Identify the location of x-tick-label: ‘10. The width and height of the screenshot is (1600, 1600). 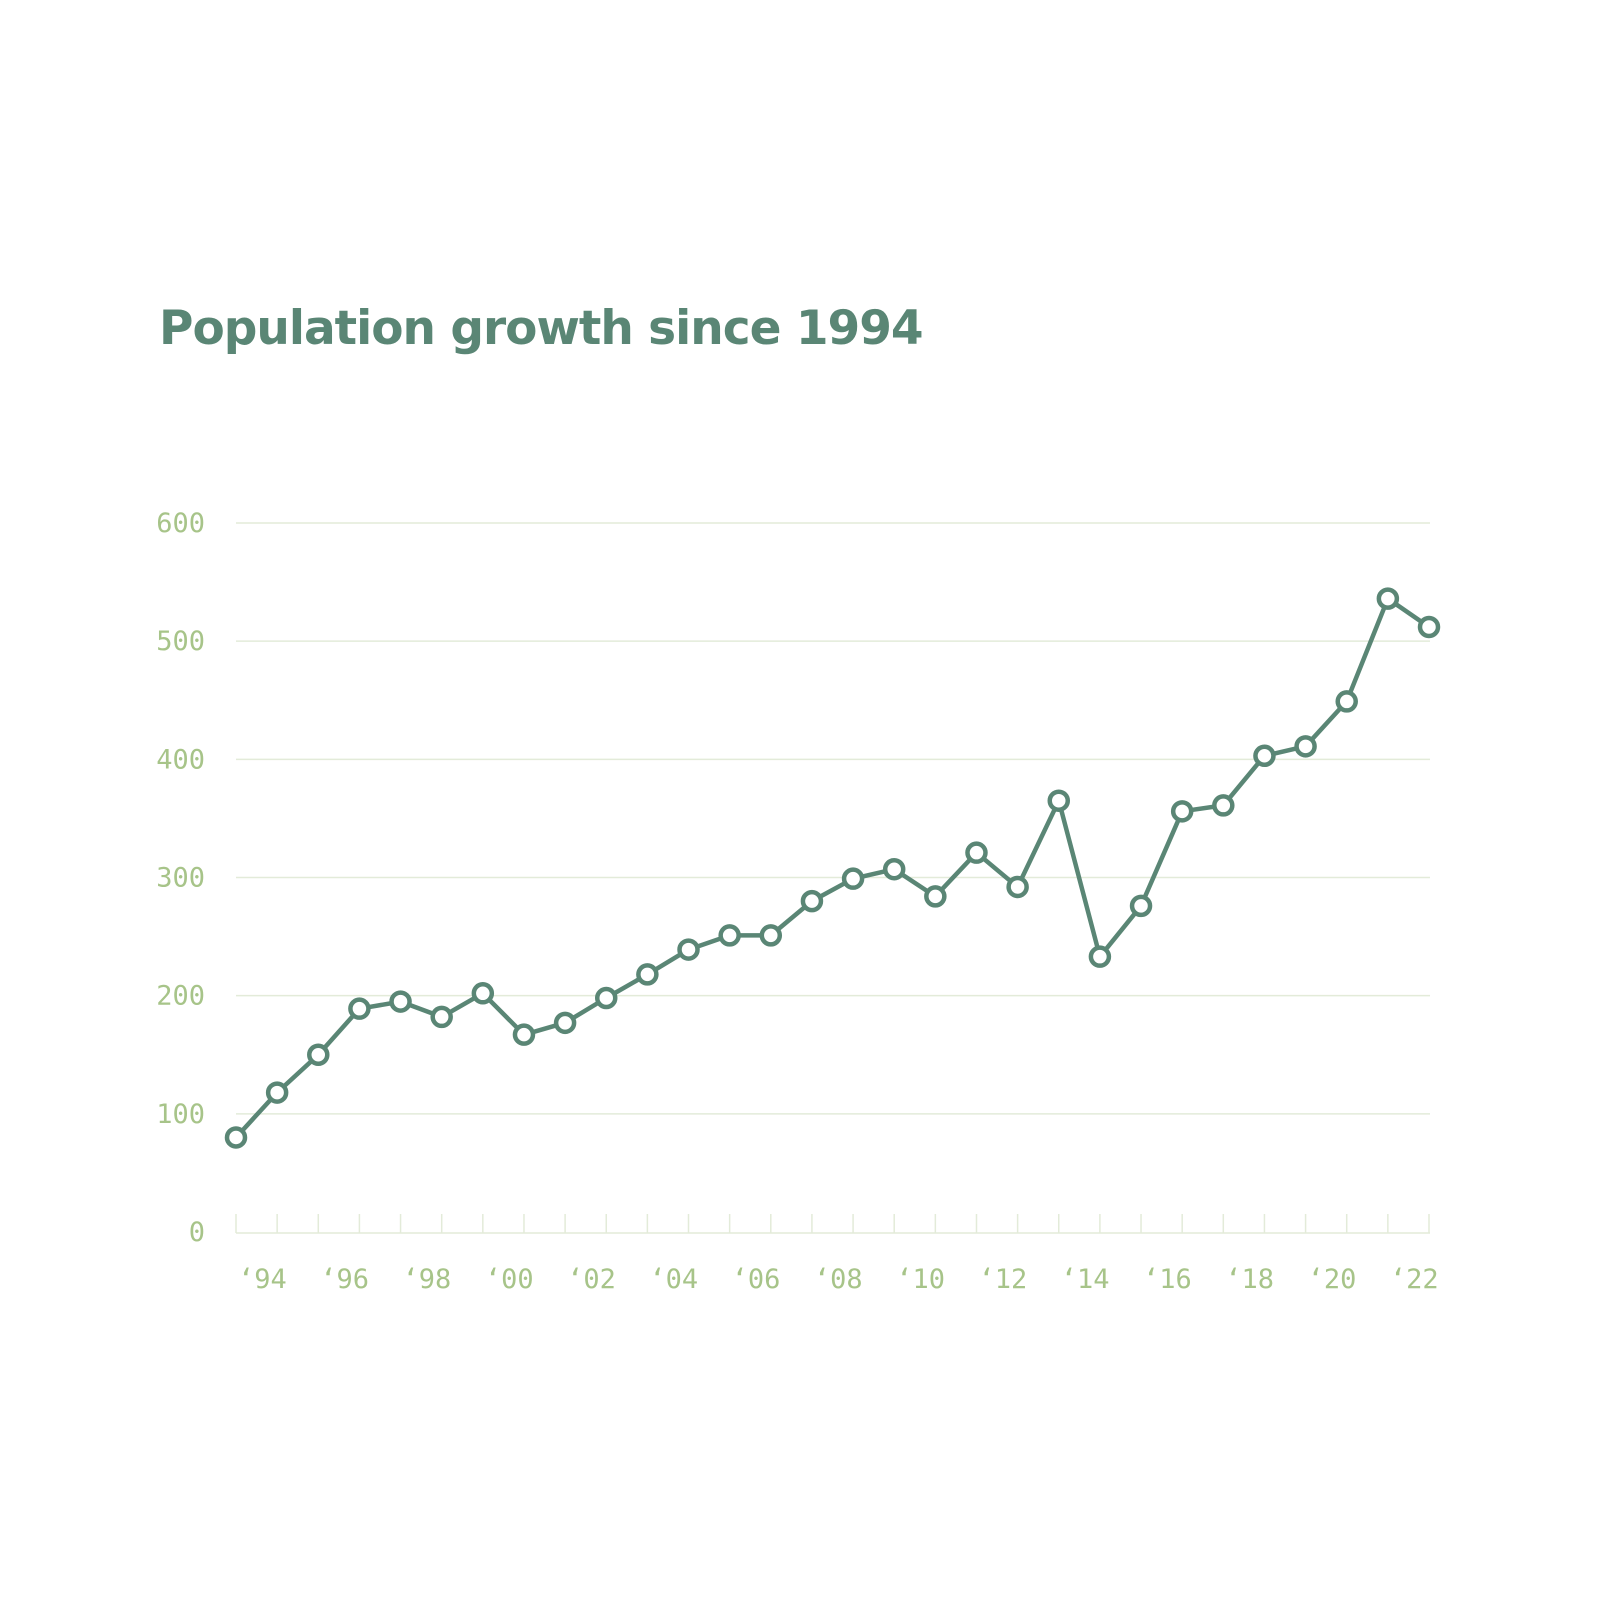
(920, 1279).